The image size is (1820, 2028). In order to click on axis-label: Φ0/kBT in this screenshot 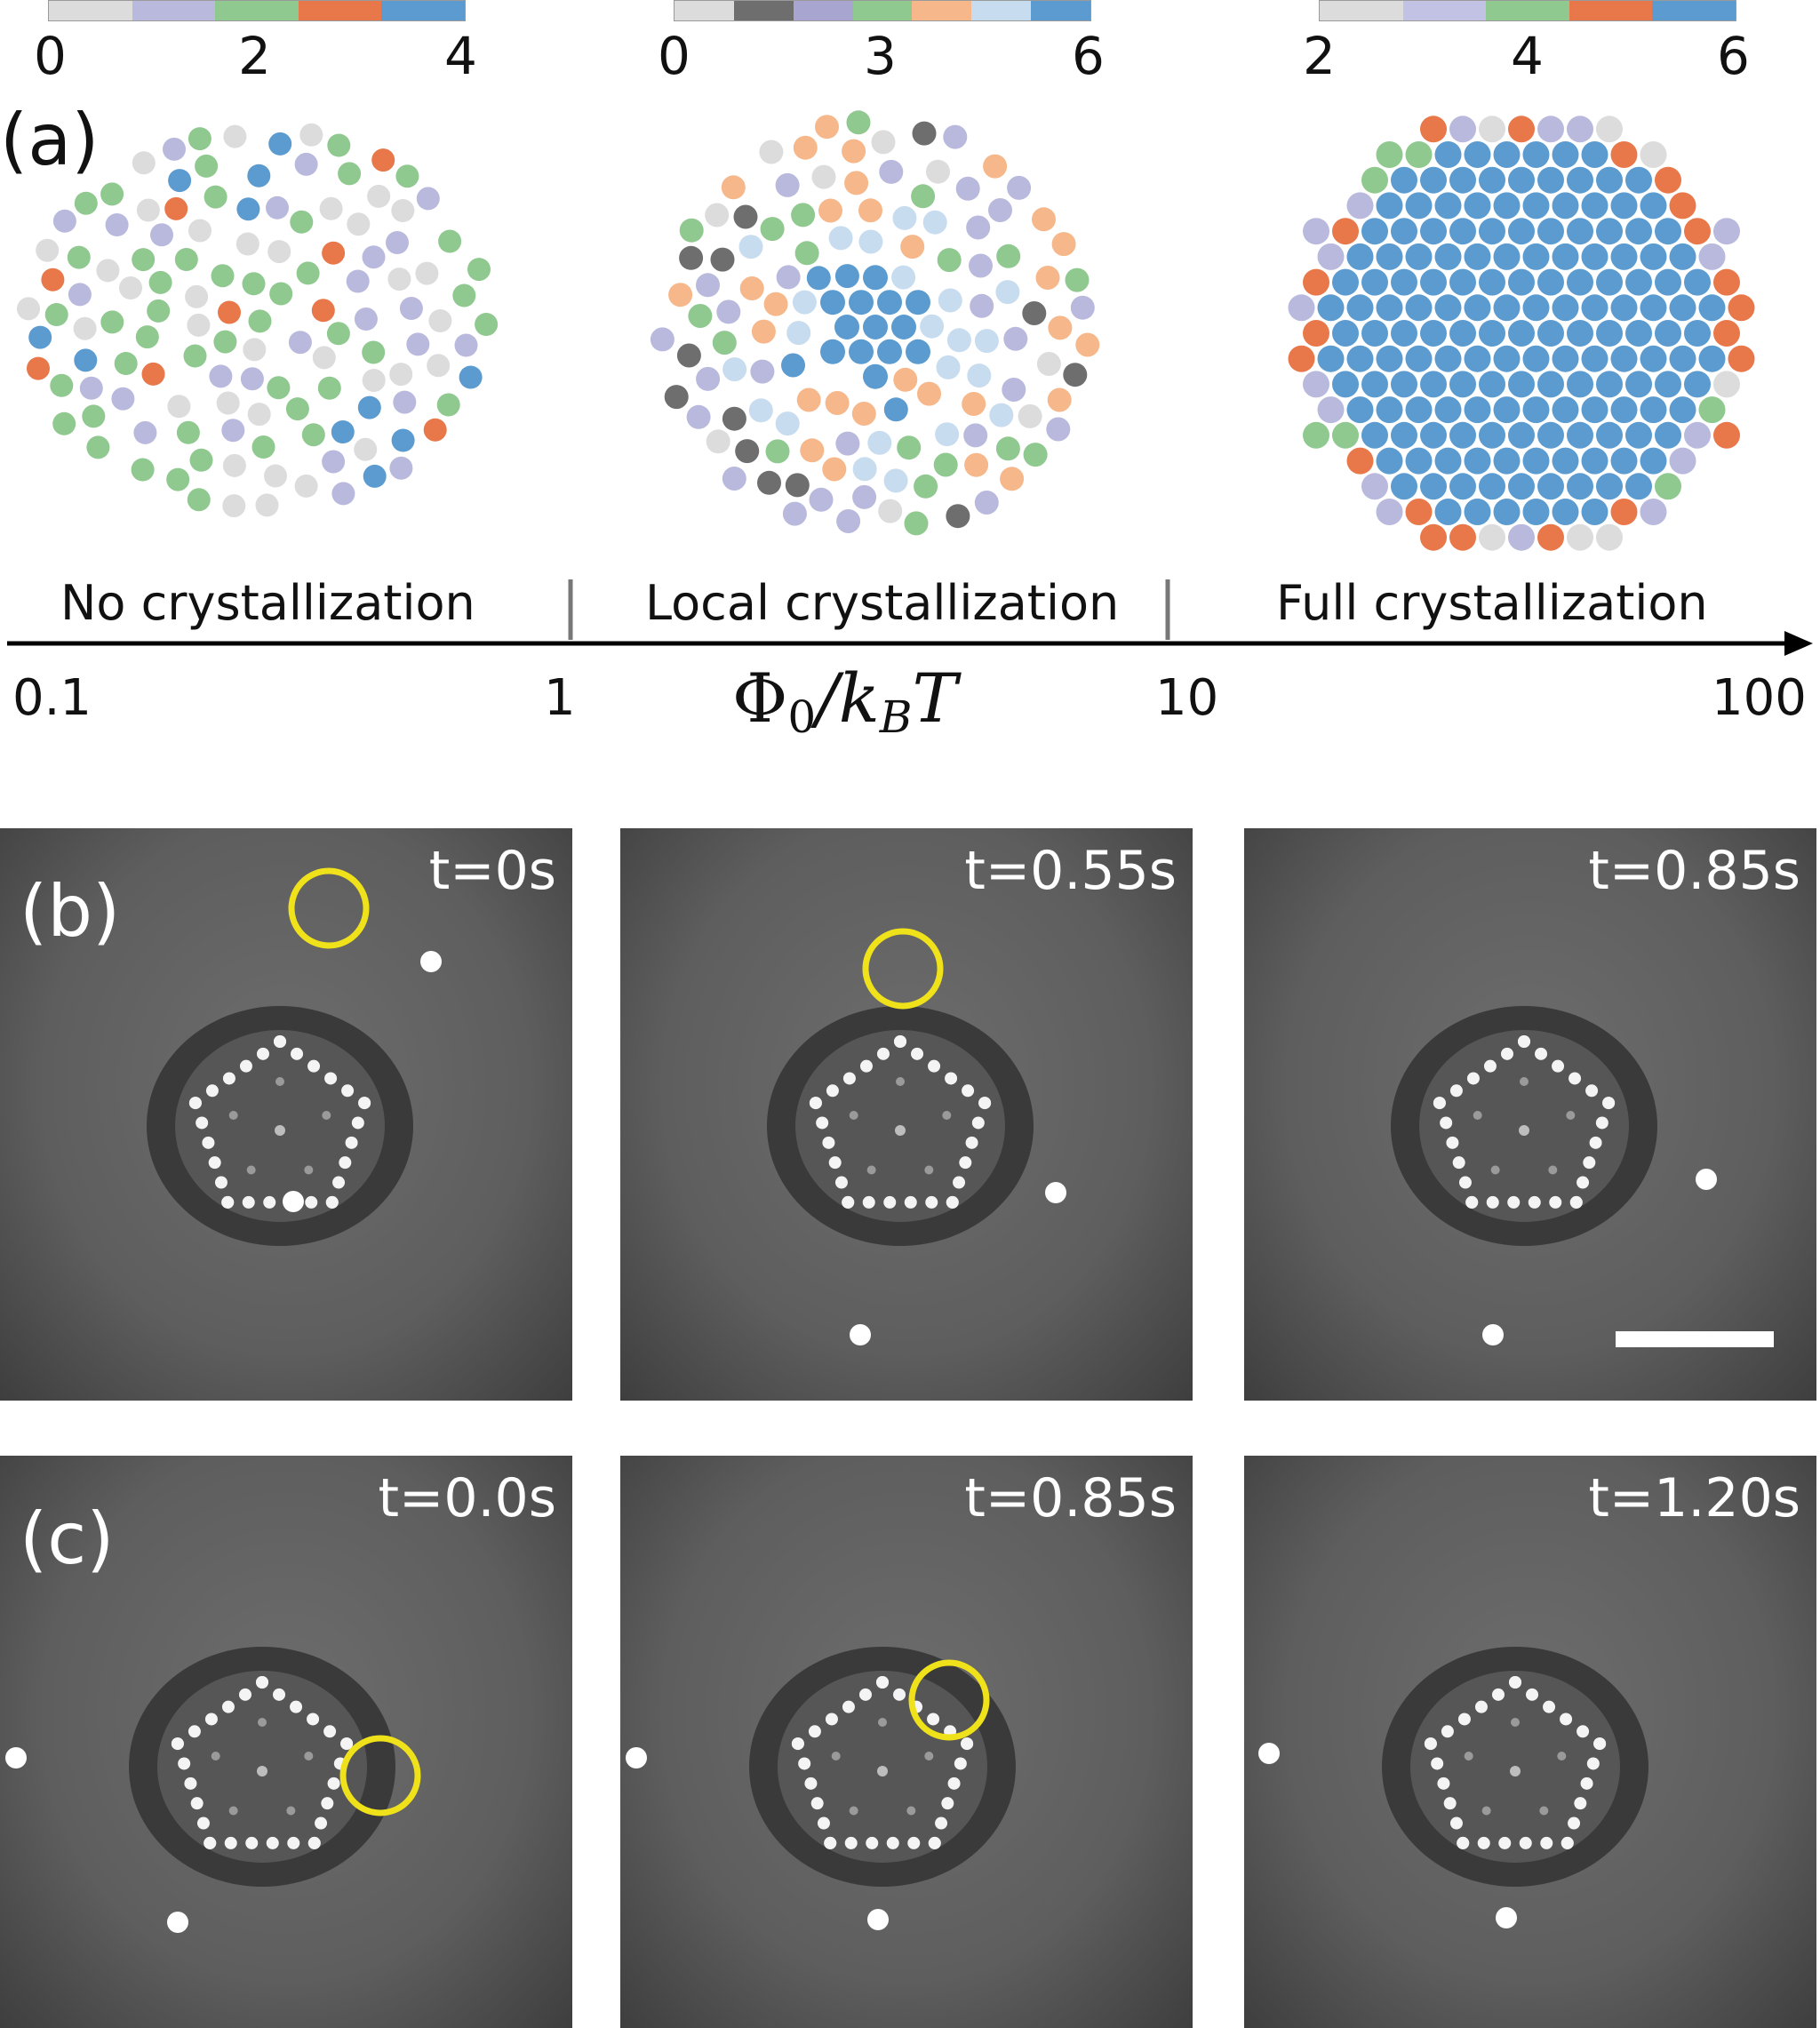, I will do `click(844, 703)`.